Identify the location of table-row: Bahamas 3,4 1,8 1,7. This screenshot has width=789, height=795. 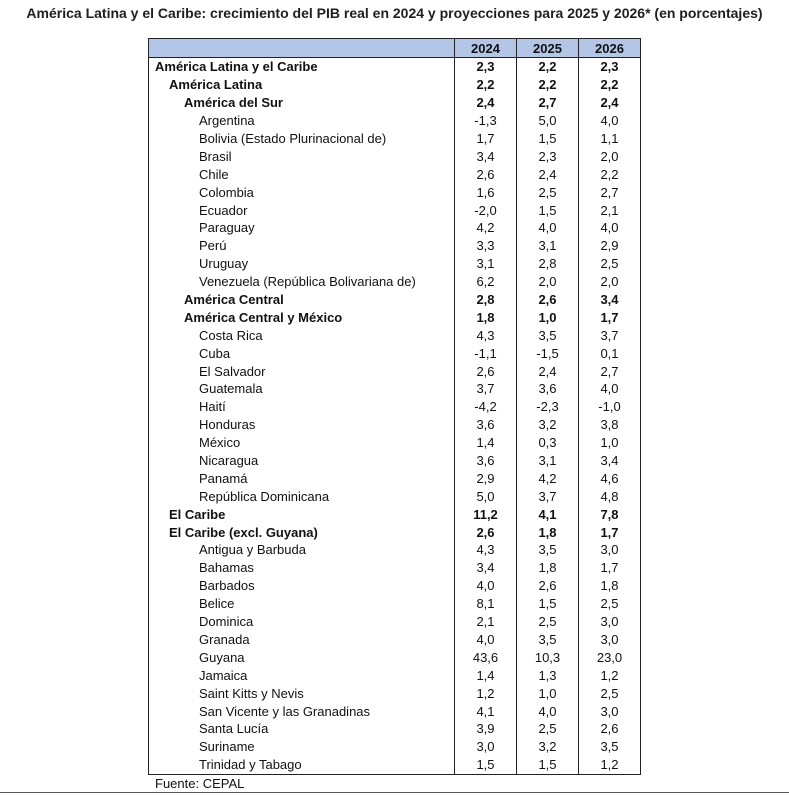
(394, 567).